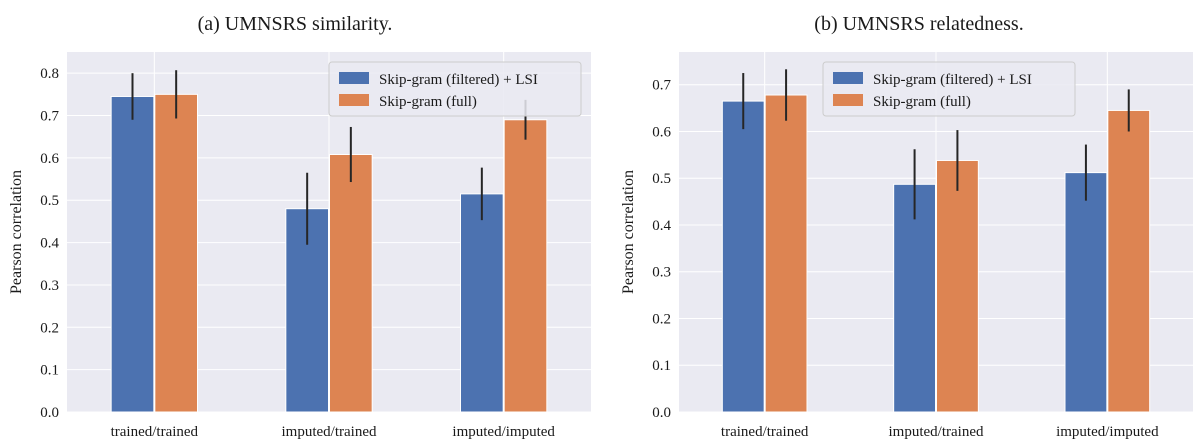 Image resolution: width=1202 pixels, height=441 pixels. What do you see at coordinates (918, 24) in the screenshot?
I see `chart-title: (b) UMNSRS relatedness.` at bounding box center [918, 24].